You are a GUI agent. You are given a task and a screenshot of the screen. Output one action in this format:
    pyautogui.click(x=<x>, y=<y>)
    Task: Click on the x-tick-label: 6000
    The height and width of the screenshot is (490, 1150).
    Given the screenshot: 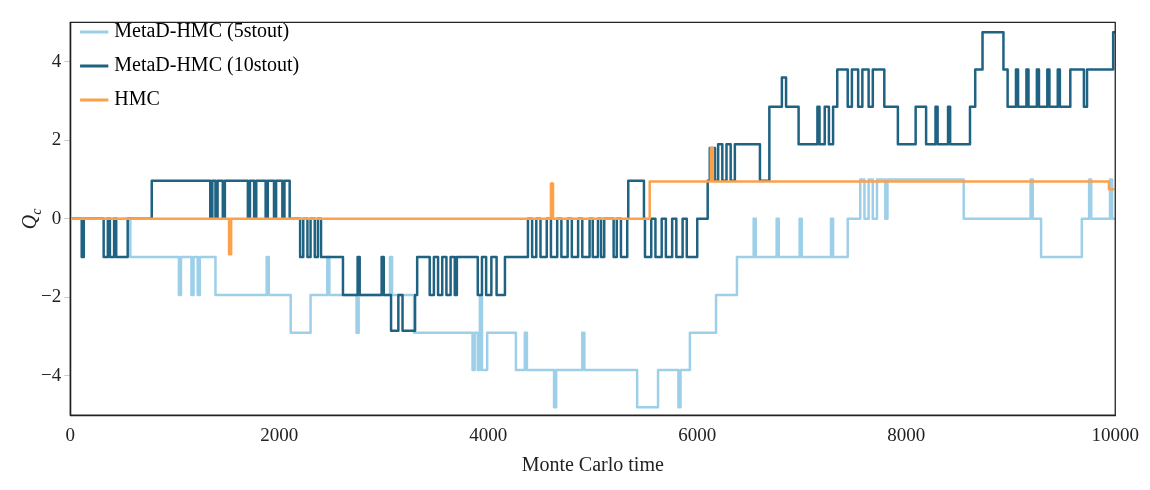 What is the action you would take?
    pyautogui.click(x=697, y=434)
    